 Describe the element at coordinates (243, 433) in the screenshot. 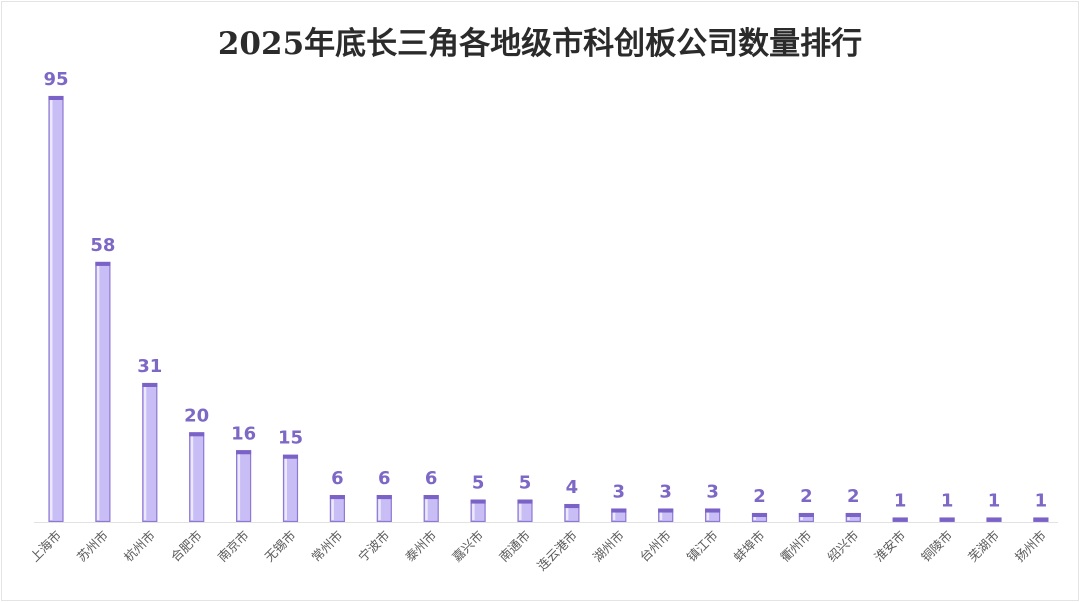

I see `bar-value-label: 16` at that location.